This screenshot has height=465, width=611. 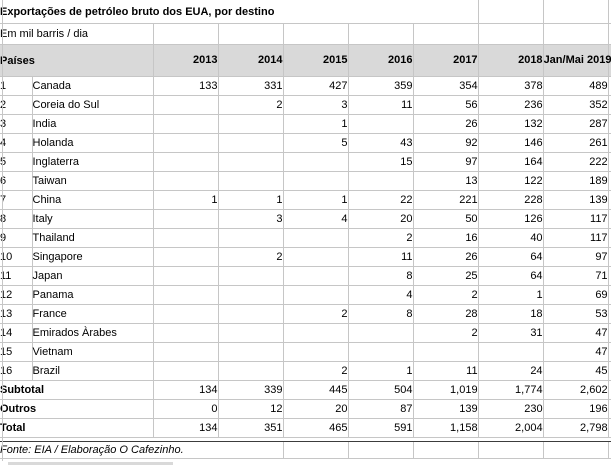 What do you see at coordinates (510, 238) in the screenshot?
I see `value-cell: 40` at bounding box center [510, 238].